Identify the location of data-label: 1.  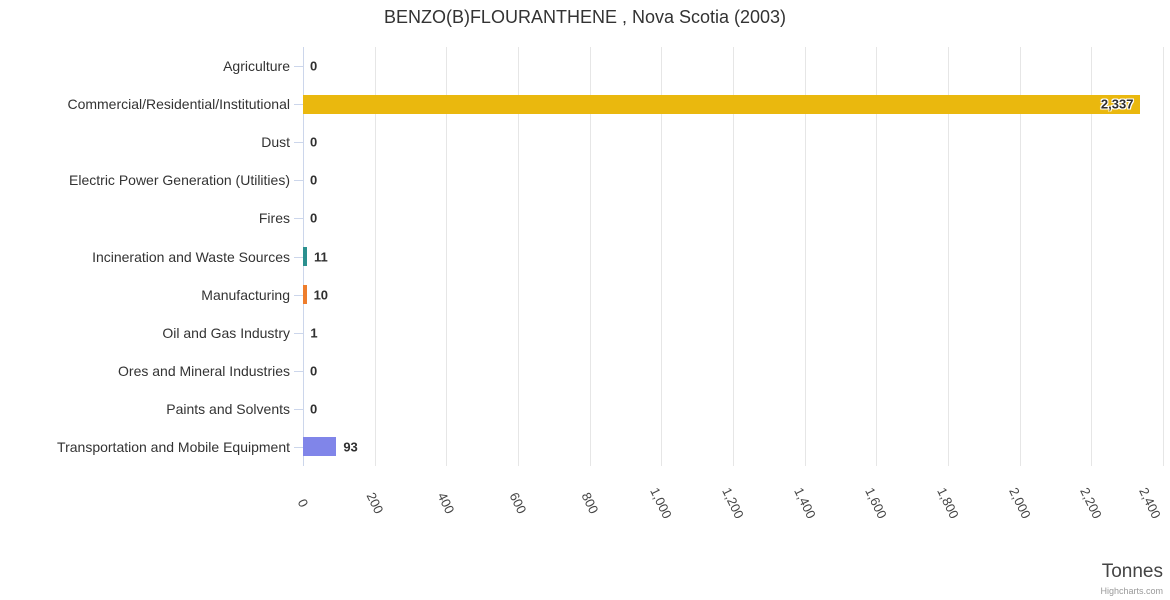
(314, 333).